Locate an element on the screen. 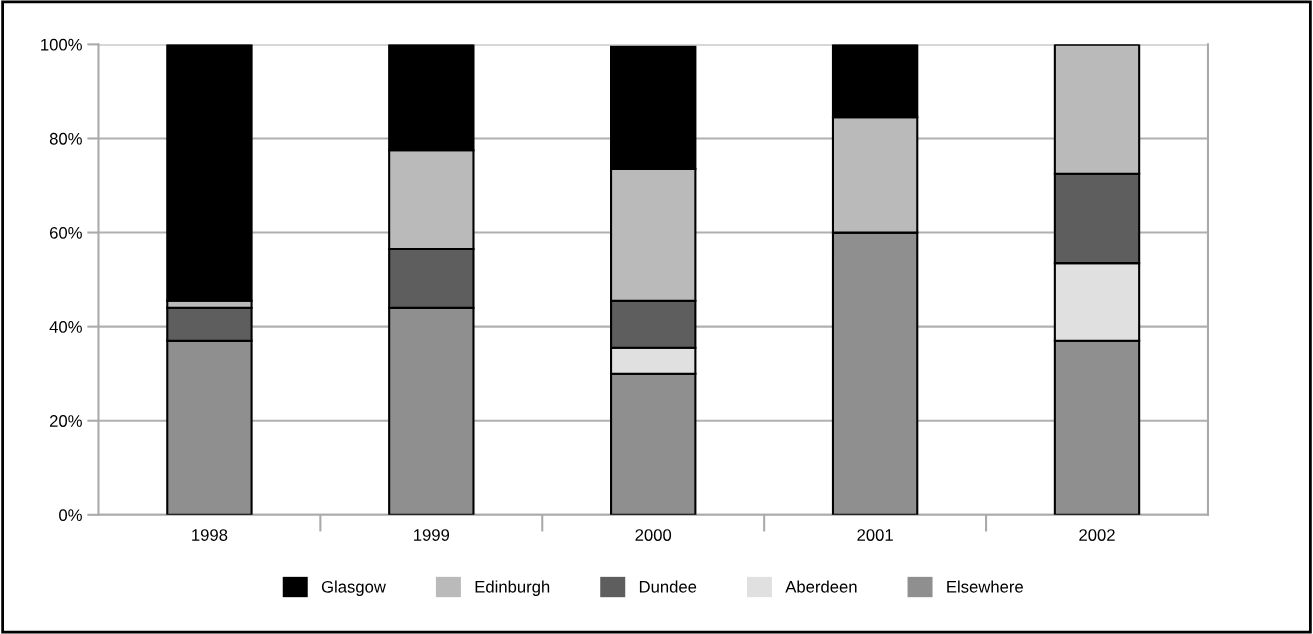 The width and height of the screenshot is (1313, 634). x-tick-label: 2001 is located at coordinates (875, 535).